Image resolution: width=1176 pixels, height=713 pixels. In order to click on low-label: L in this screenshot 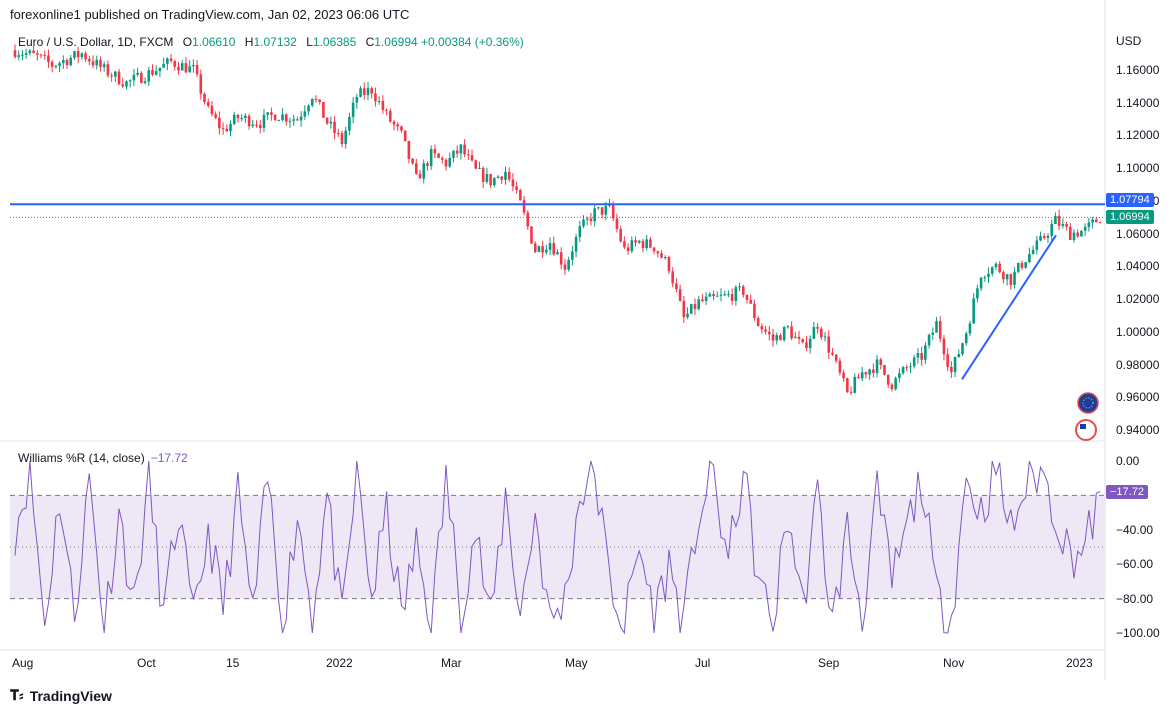, I will do `click(309, 42)`.